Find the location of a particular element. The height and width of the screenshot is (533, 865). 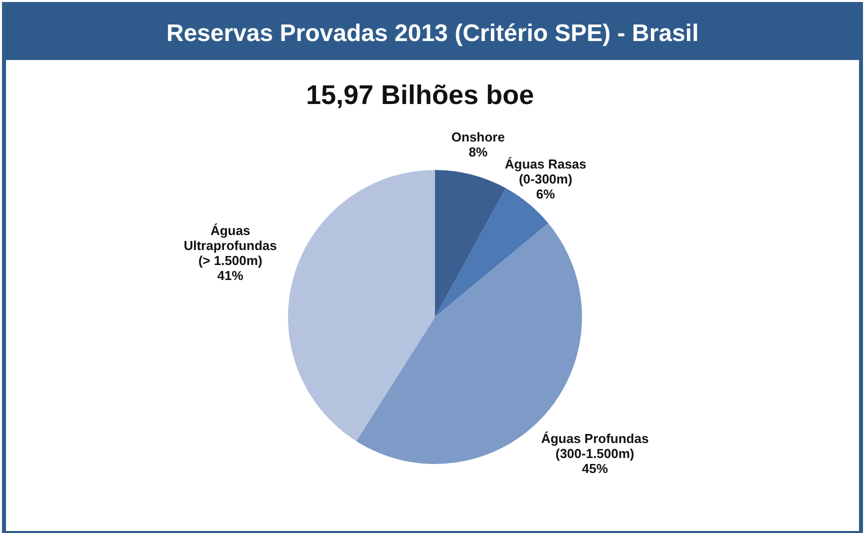

data-label: 41% is located at coordinates (230, 276).